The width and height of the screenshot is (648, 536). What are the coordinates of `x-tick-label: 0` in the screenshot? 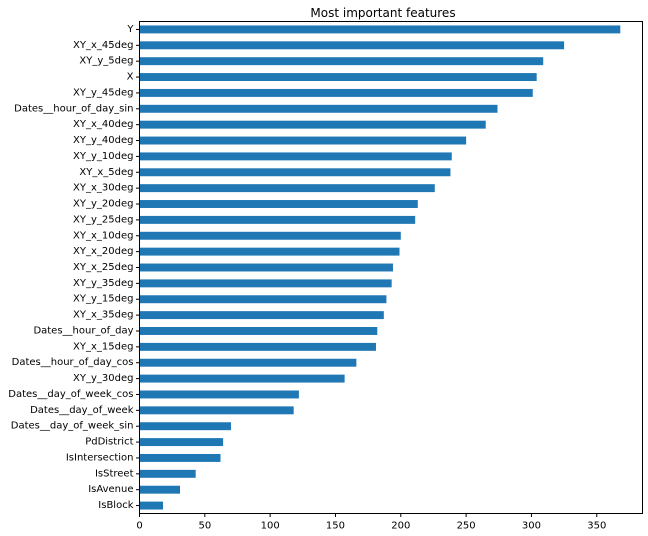 It's located at (139, 526).